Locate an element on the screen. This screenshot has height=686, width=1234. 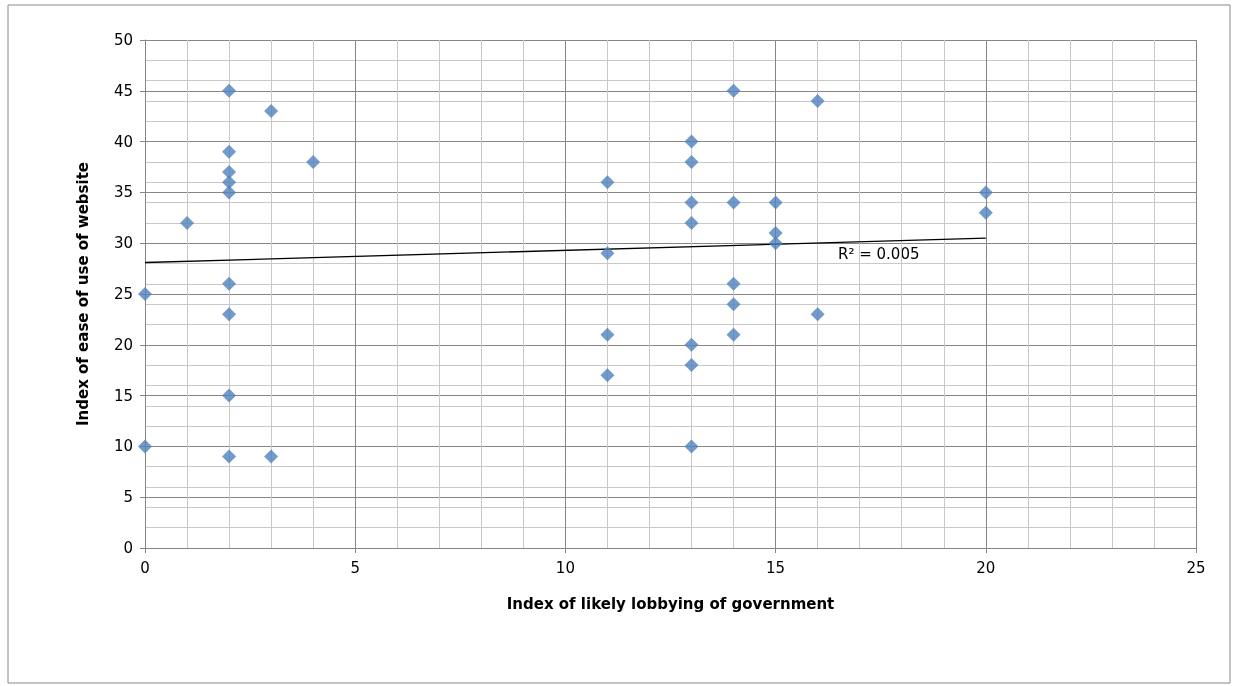
annotation: R² = 0.005 is located at coordinates (879, 253).